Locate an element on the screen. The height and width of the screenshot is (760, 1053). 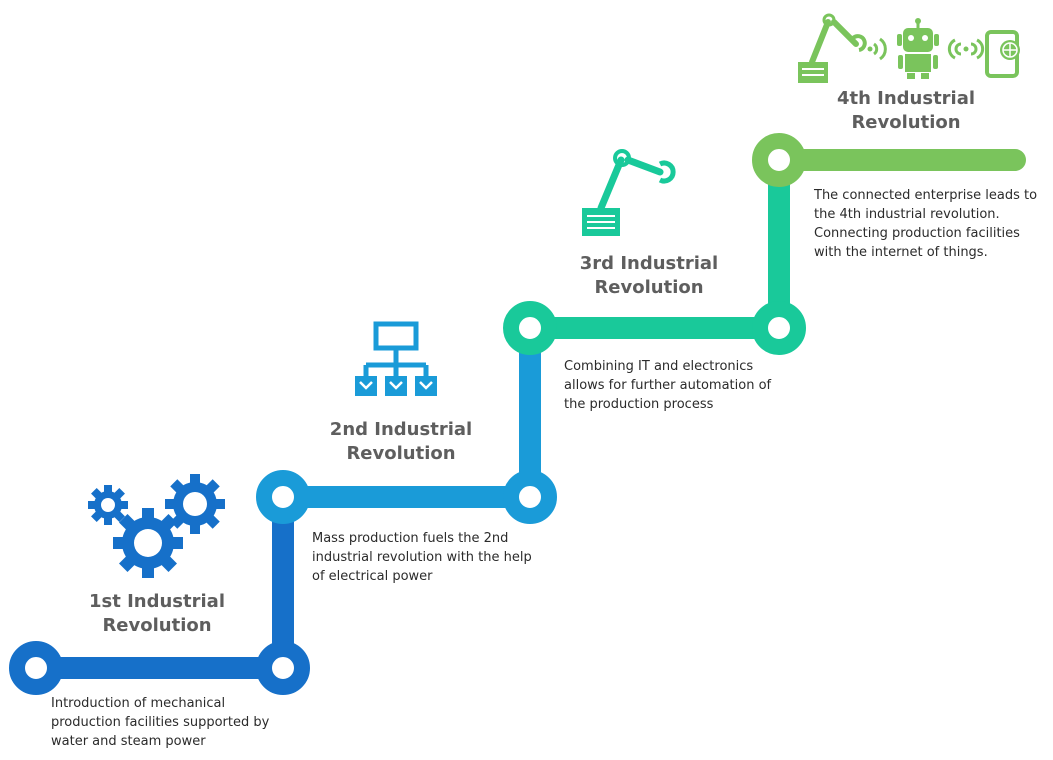
stage-1-title-line-1: 1st Industrial is located at coordinates (156, 601).